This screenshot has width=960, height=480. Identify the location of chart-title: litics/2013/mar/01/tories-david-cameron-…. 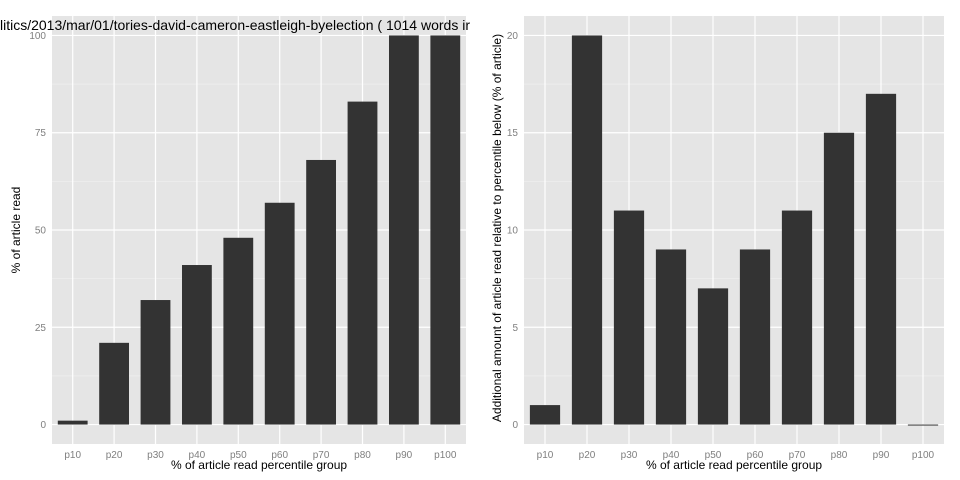
(235, 25).